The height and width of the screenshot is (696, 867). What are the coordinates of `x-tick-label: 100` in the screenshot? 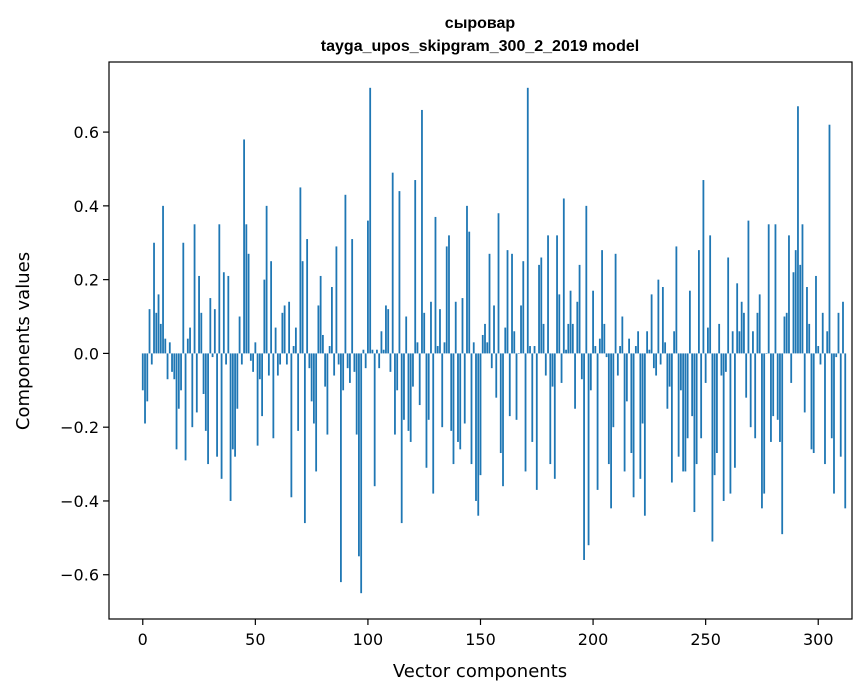 It's located at (368, 639).